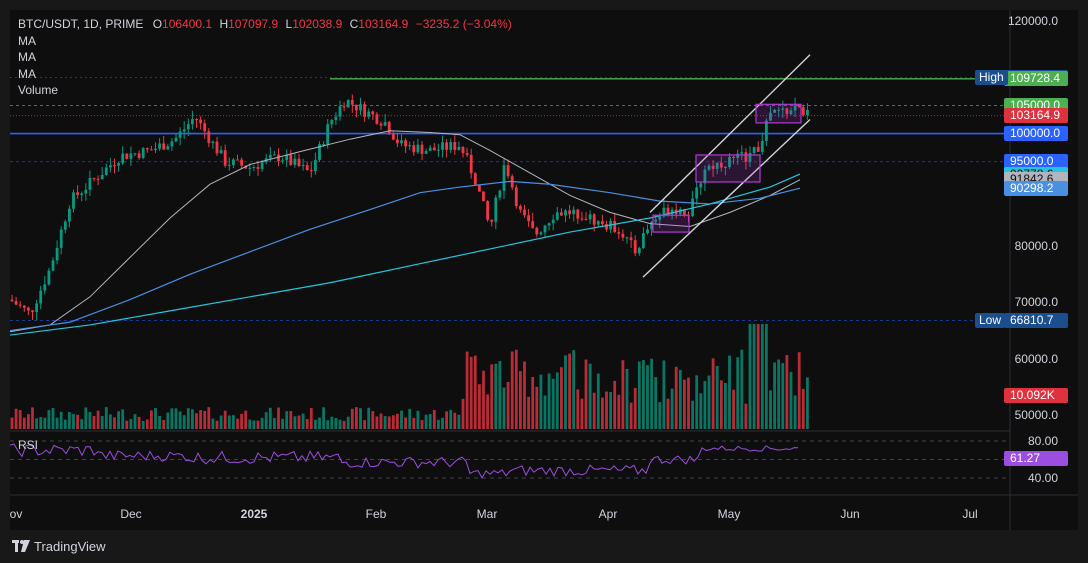 The width and height of the screenshot is (1088, 563). Describe the element at coordinates (27, 40) in the screenshot. I see `indicator-ma-1: MA` at that location.